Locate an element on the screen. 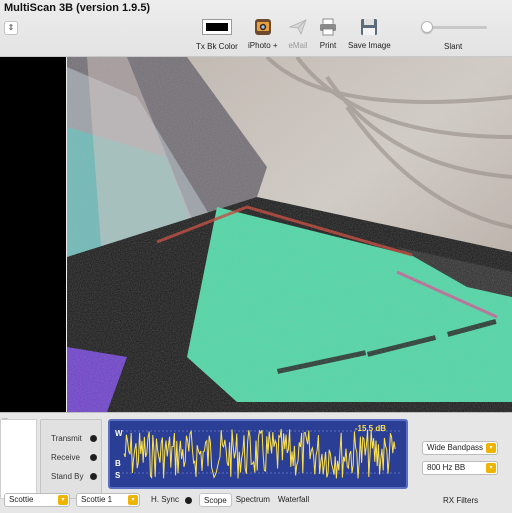  updown-arrows-icon: ⇕ is located at coordinates (11, 28).